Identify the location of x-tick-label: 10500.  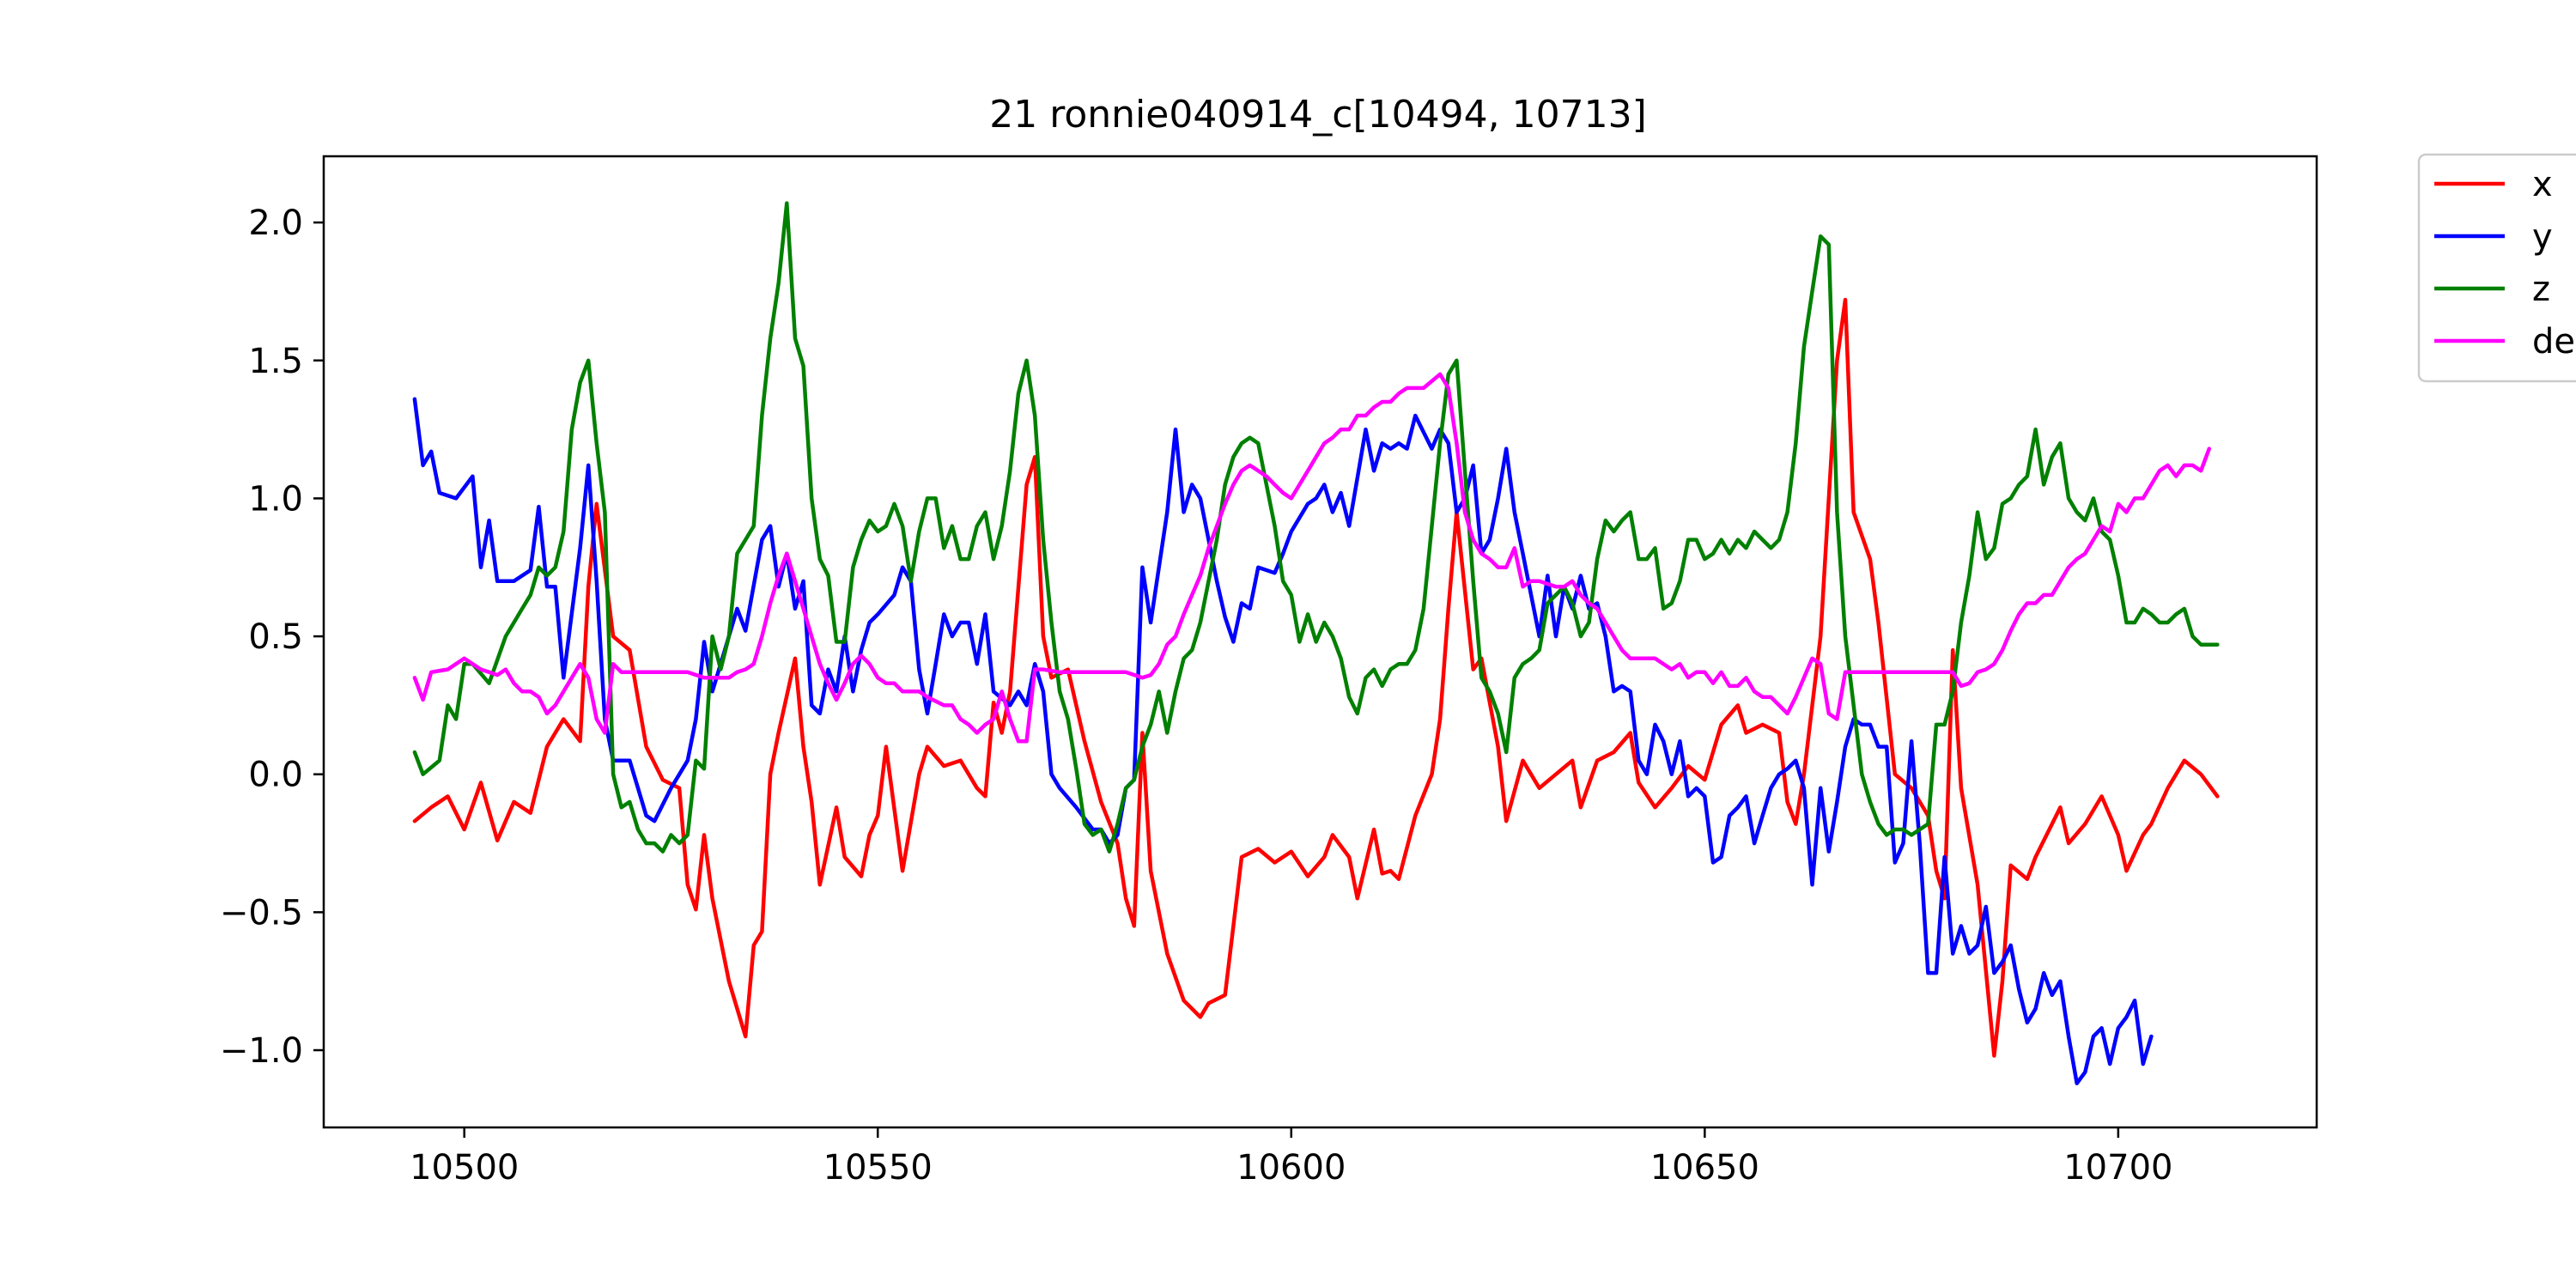
(464, 1168).